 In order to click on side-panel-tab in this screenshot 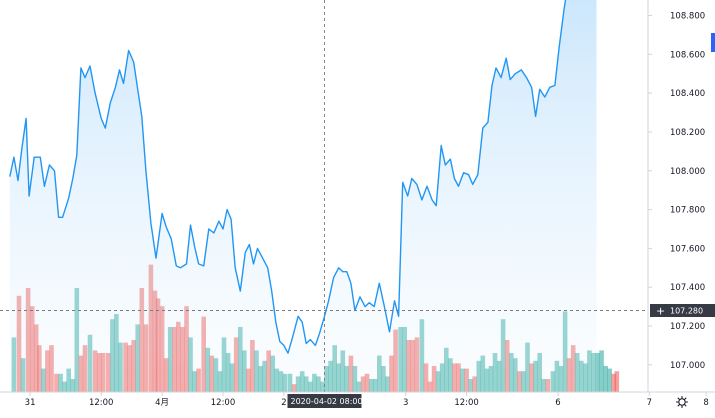, I will do `click(713, 42)`.